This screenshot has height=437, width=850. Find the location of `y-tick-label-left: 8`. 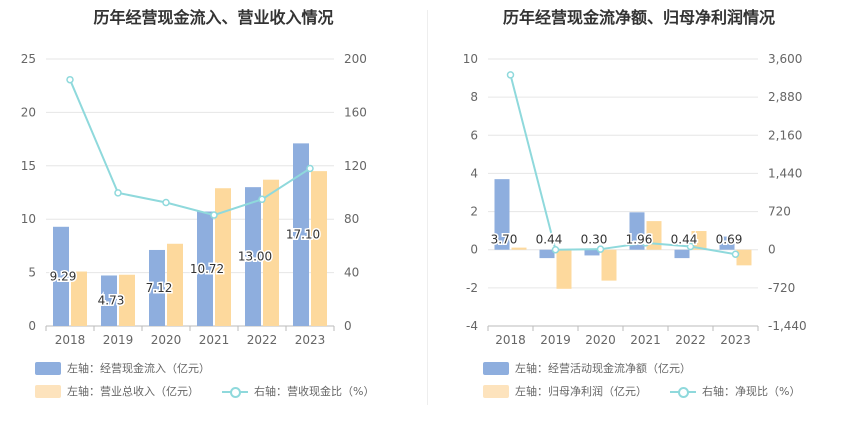

y-tick-label-left: 8 is located at coordinates (474, 97).